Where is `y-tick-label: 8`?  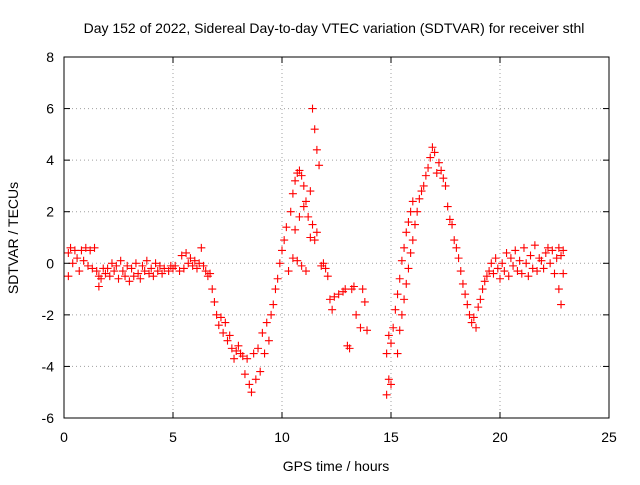
y-tick-label: 8 is located at coordinates (50, 57).